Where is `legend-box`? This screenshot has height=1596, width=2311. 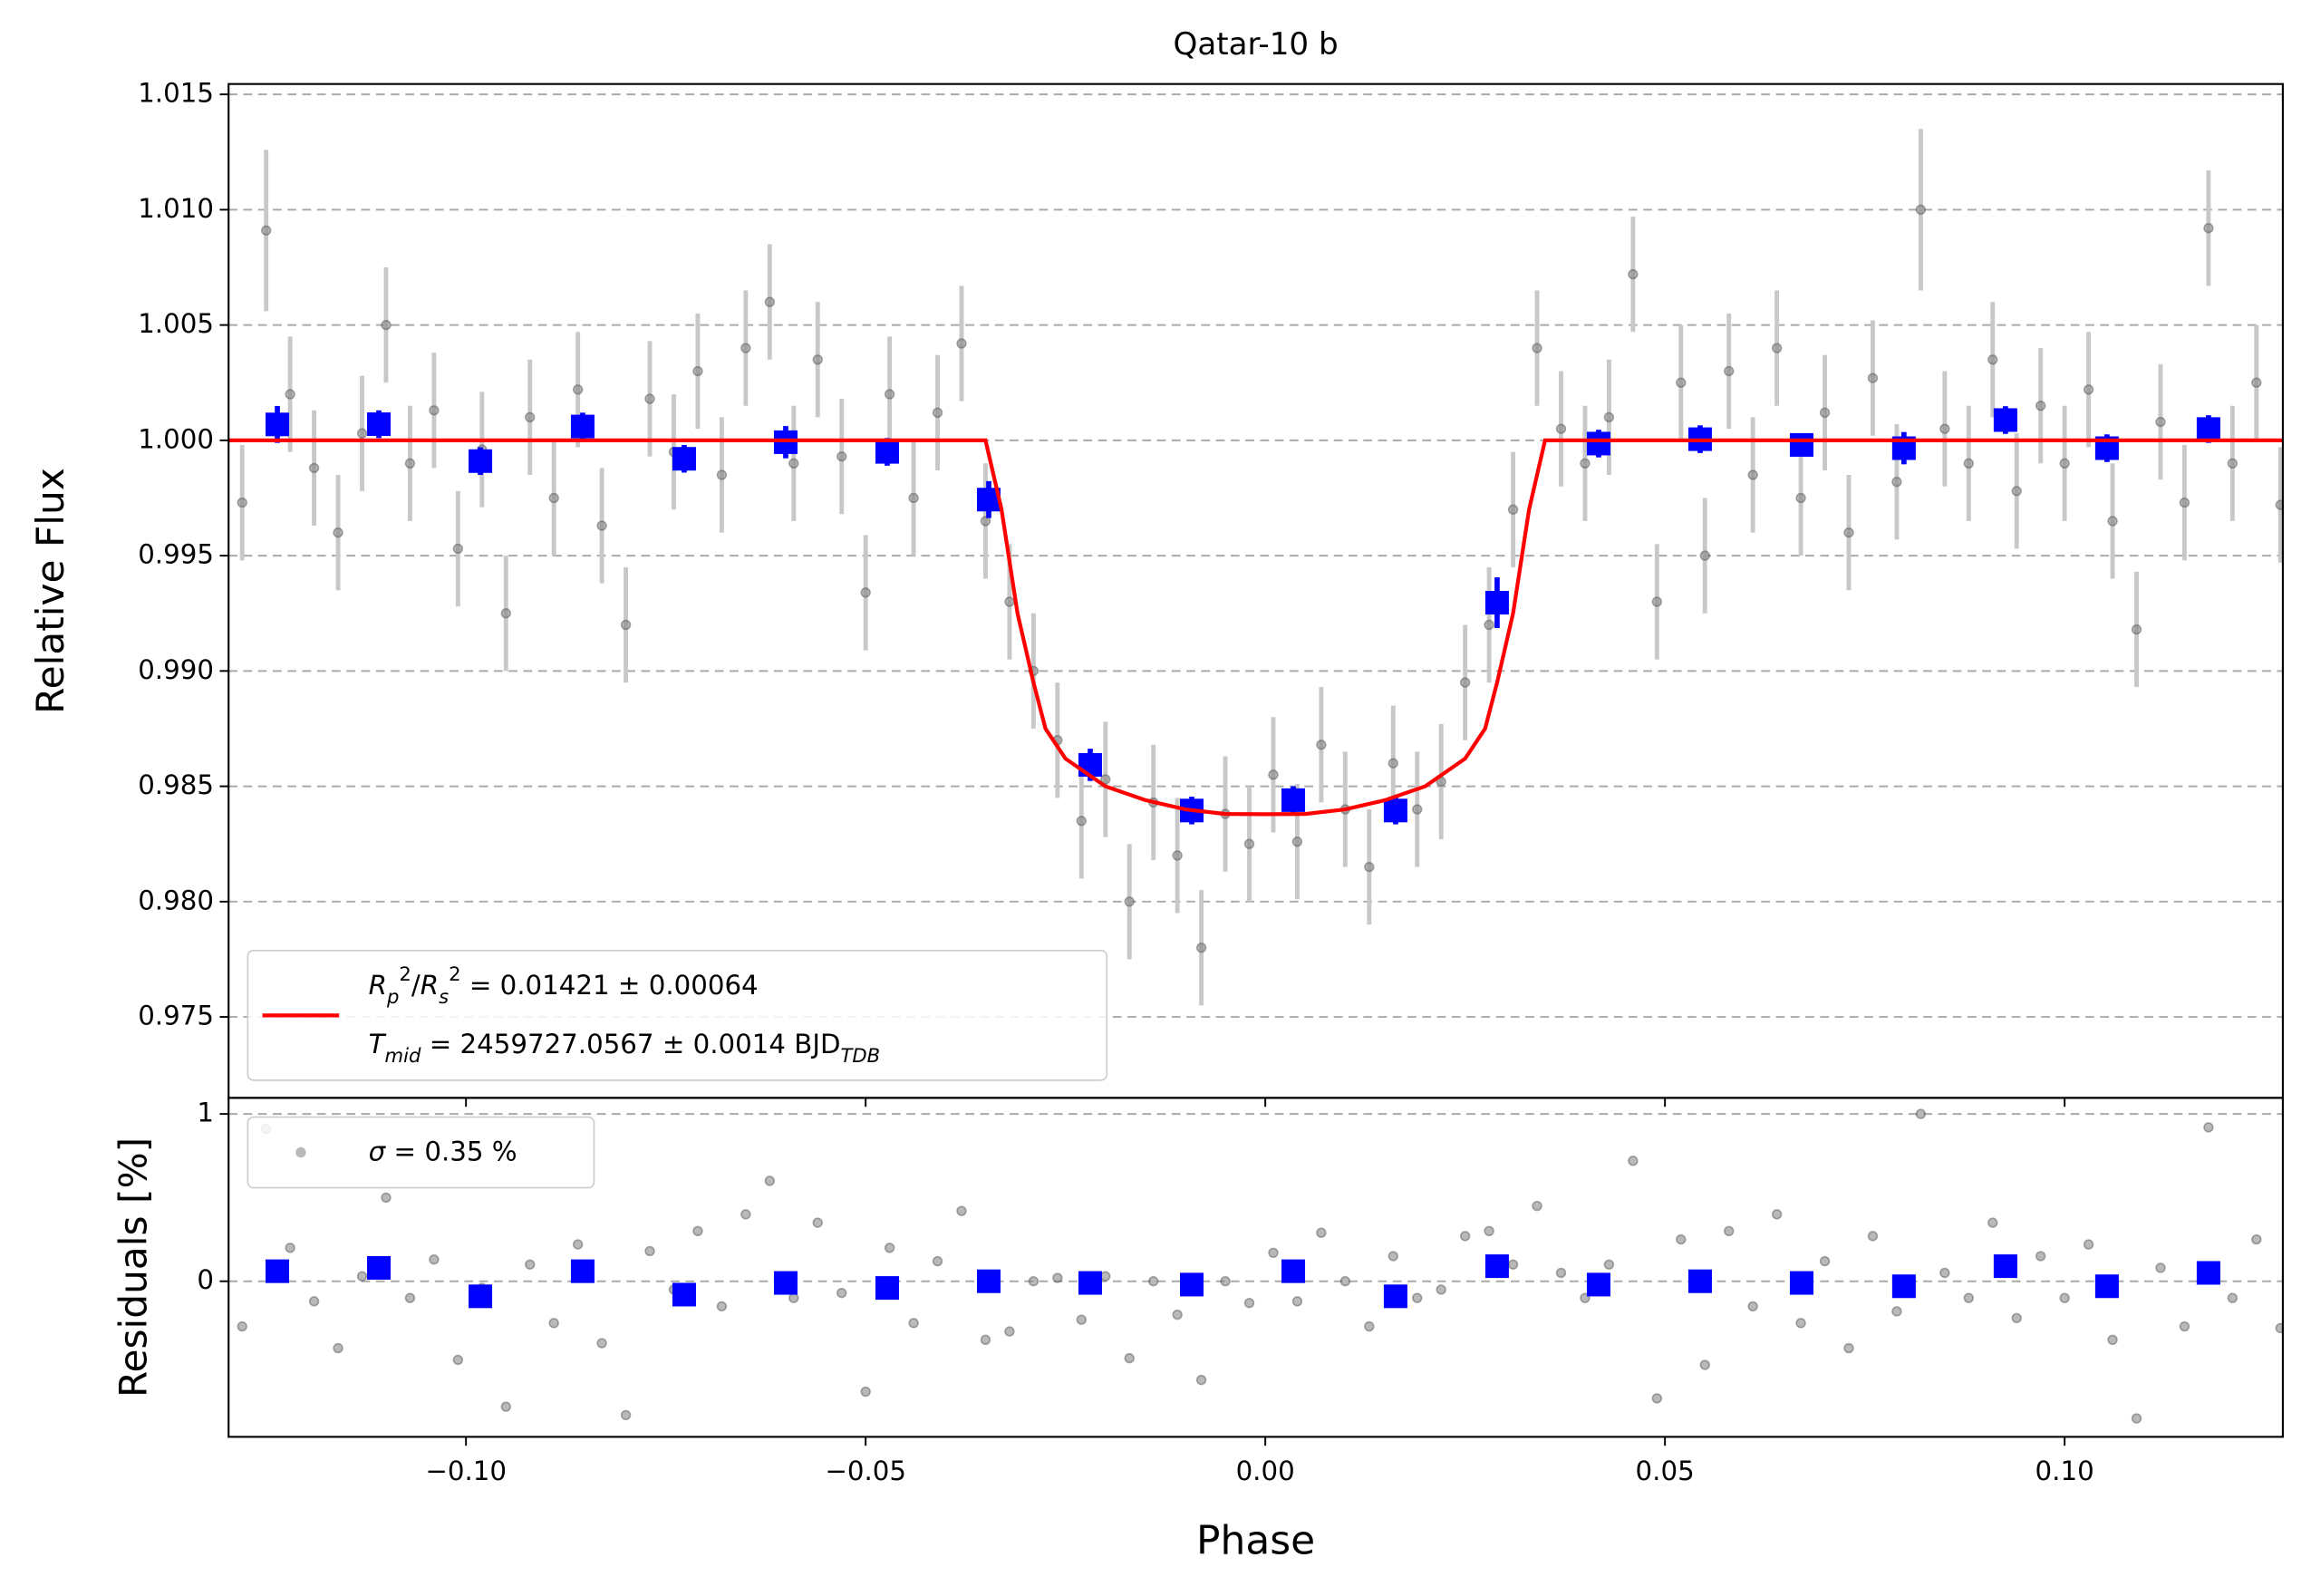
legend-box is located at coordinates (677, 1015).